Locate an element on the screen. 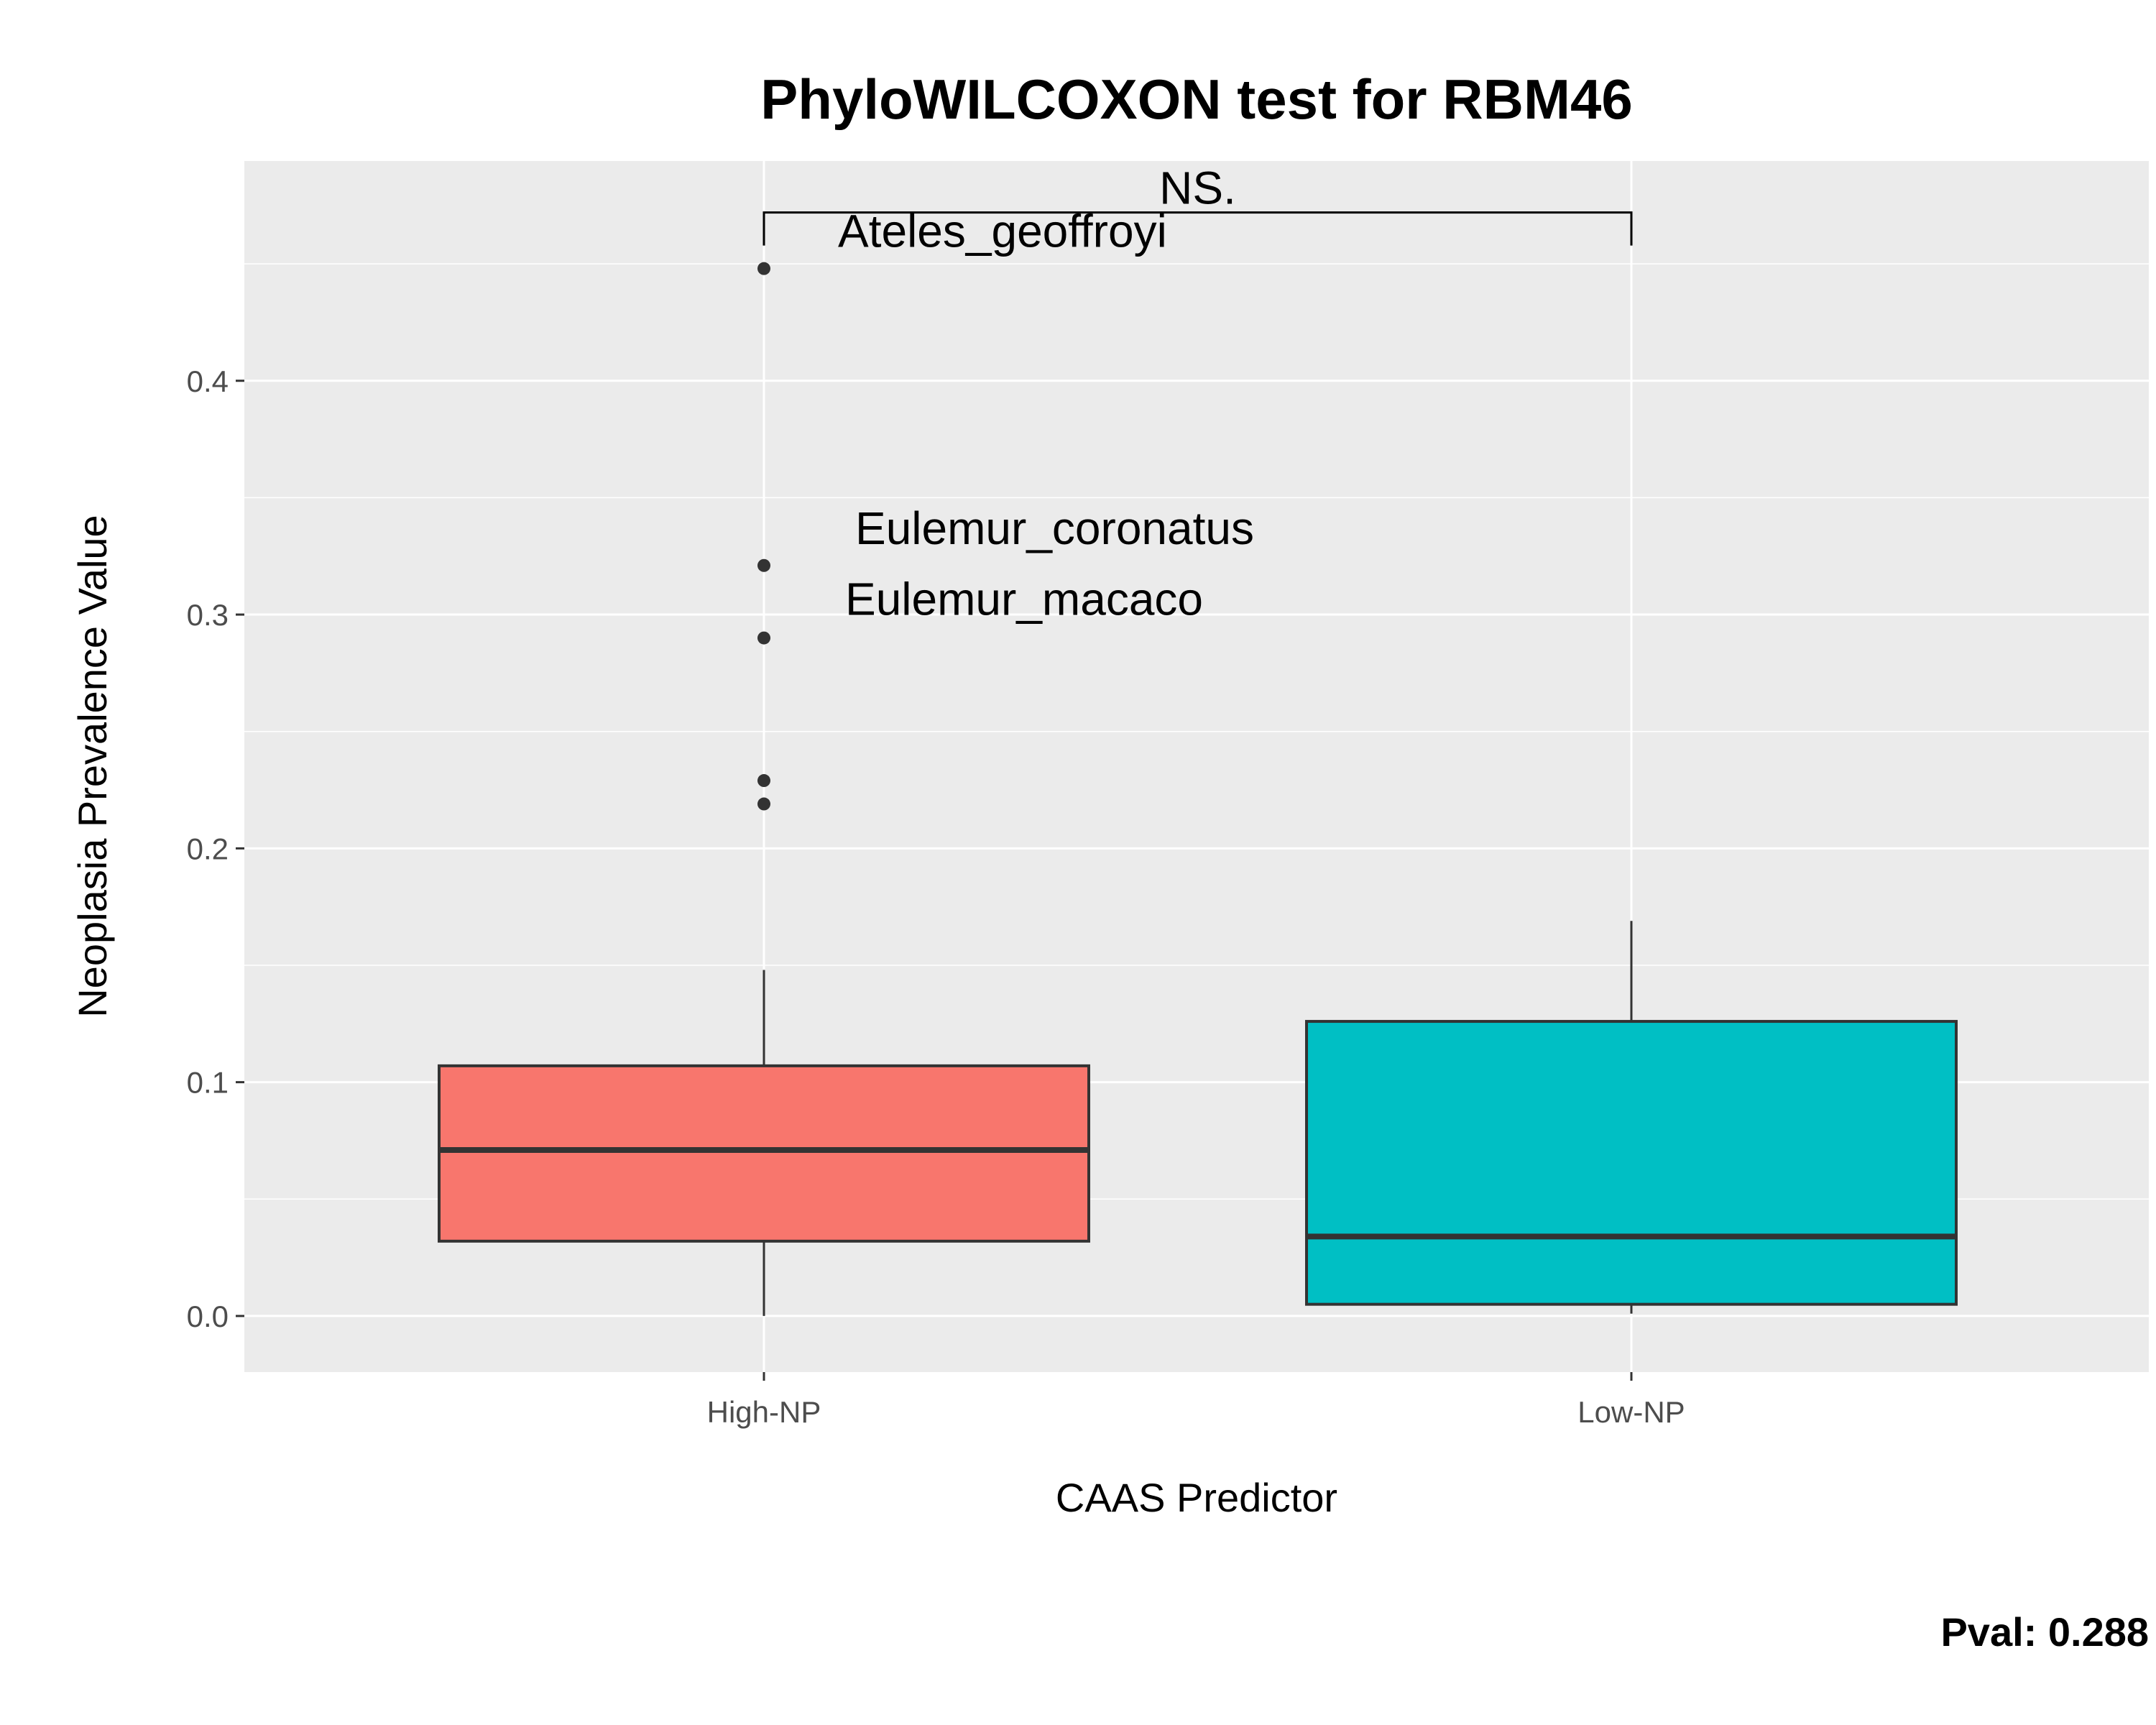 The width and height of the screenshot is (2156, 1725). bracket-line is located at coordinates (1198, 228).